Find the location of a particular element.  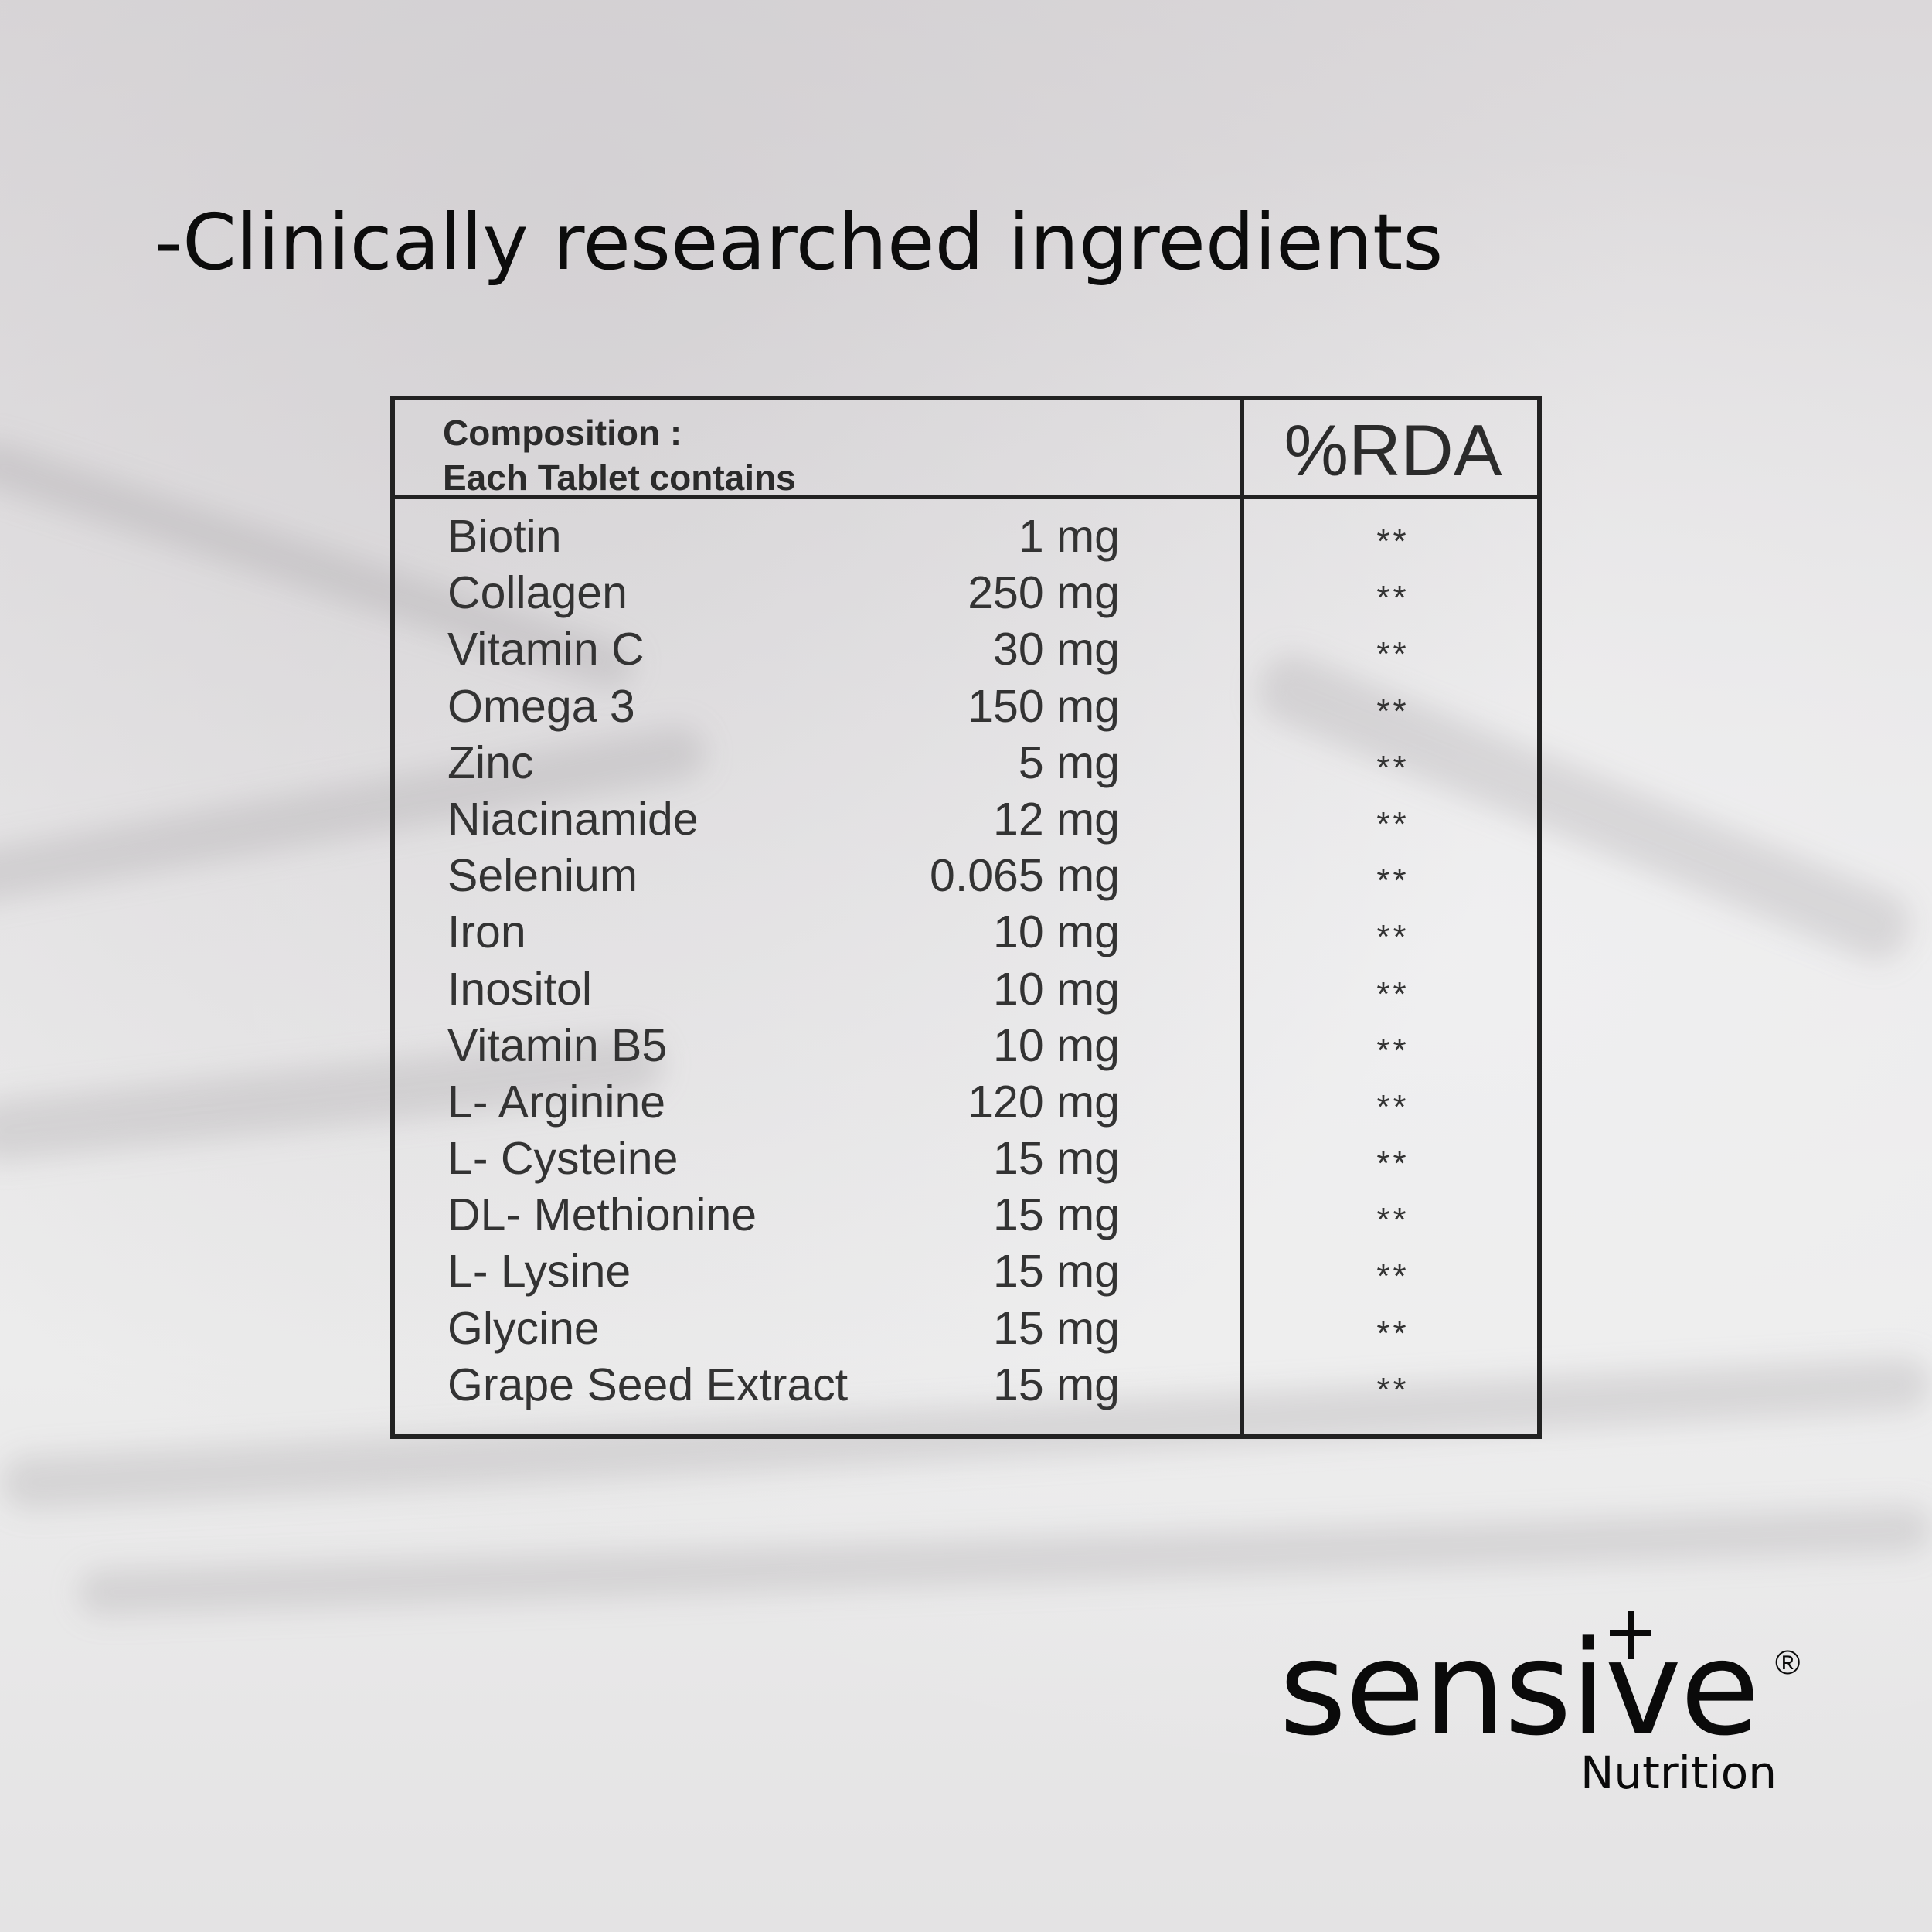

ingredient-name: Niacinamide is located at coordinates (573, 819).